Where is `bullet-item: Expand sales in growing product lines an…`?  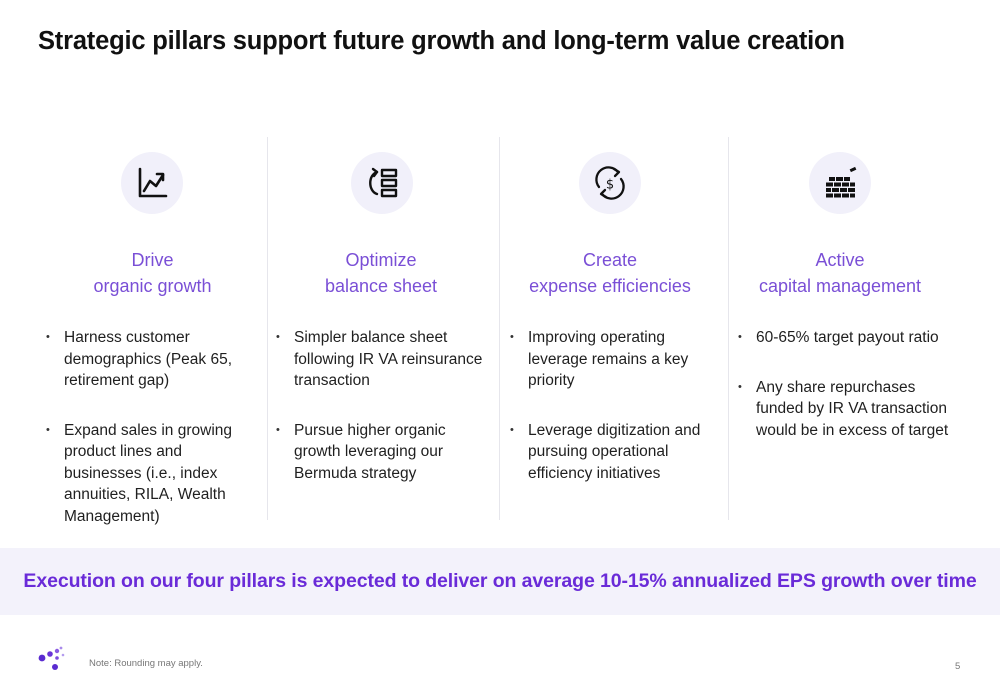 bullet-item: Expand sales in growing product lines an… is located at coordinates (148, 474).